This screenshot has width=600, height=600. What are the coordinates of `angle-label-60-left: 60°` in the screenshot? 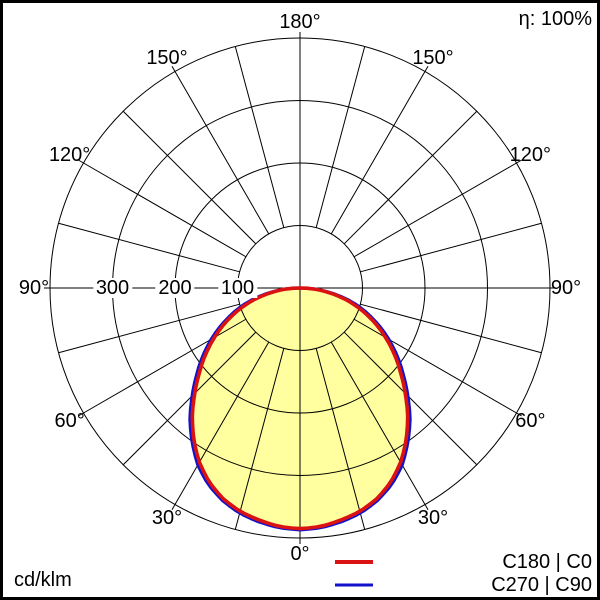 It's located at (69, 421).